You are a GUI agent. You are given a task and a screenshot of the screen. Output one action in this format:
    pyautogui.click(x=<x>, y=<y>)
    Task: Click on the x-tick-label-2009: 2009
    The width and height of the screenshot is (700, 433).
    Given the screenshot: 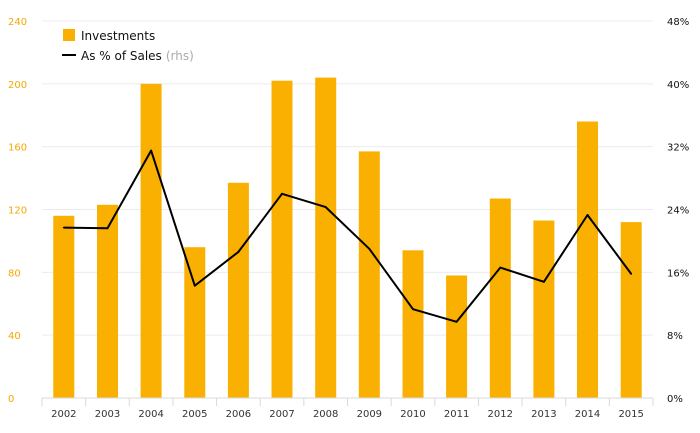 What is the action you would take?
    pyautogui.click(x=369, y=414)
    